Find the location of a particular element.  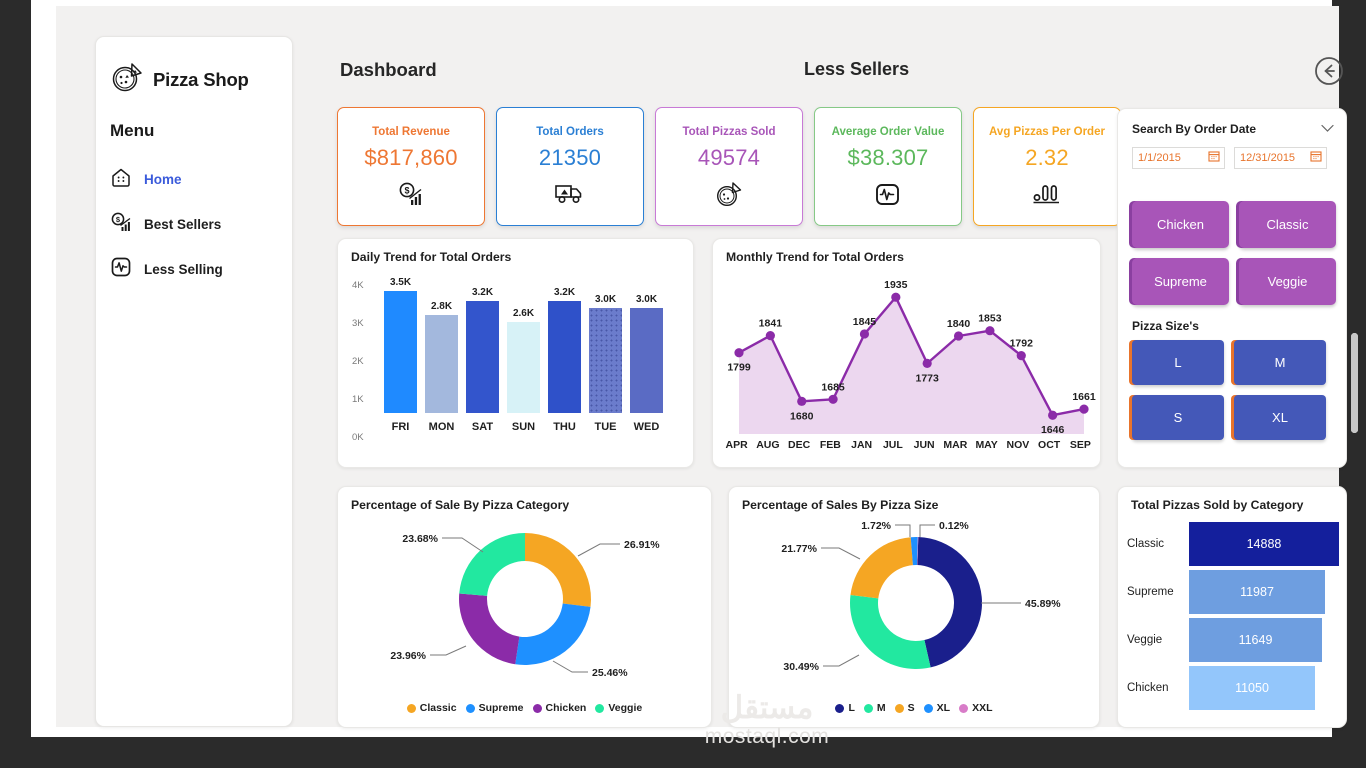

size-filter-m: M is located at coordinates (1280, 362).